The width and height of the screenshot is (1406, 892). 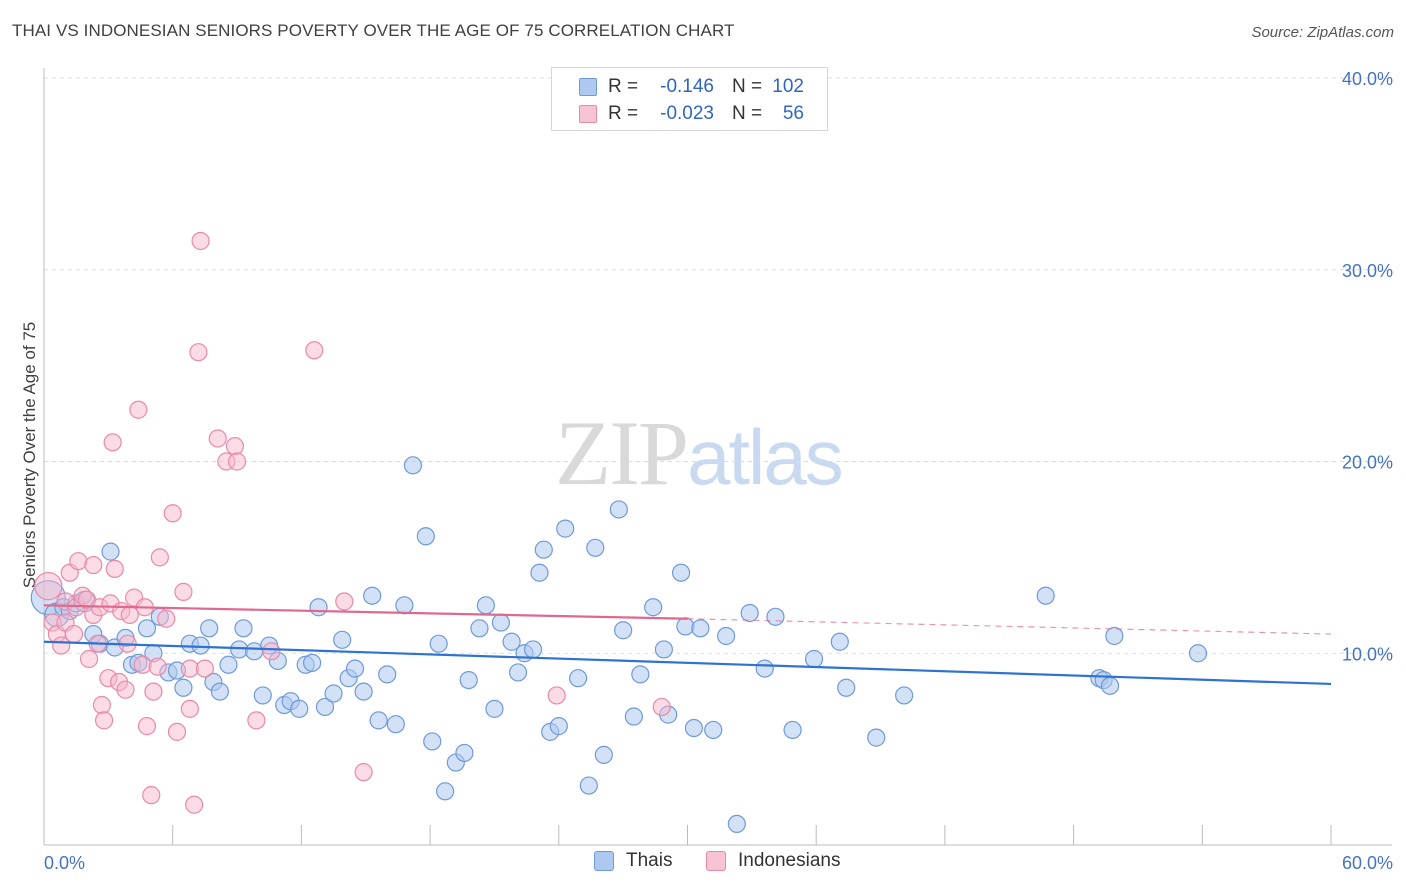 I want to click on source-label: Source: ZipAtlas.com, so click(x=1322, y=32).